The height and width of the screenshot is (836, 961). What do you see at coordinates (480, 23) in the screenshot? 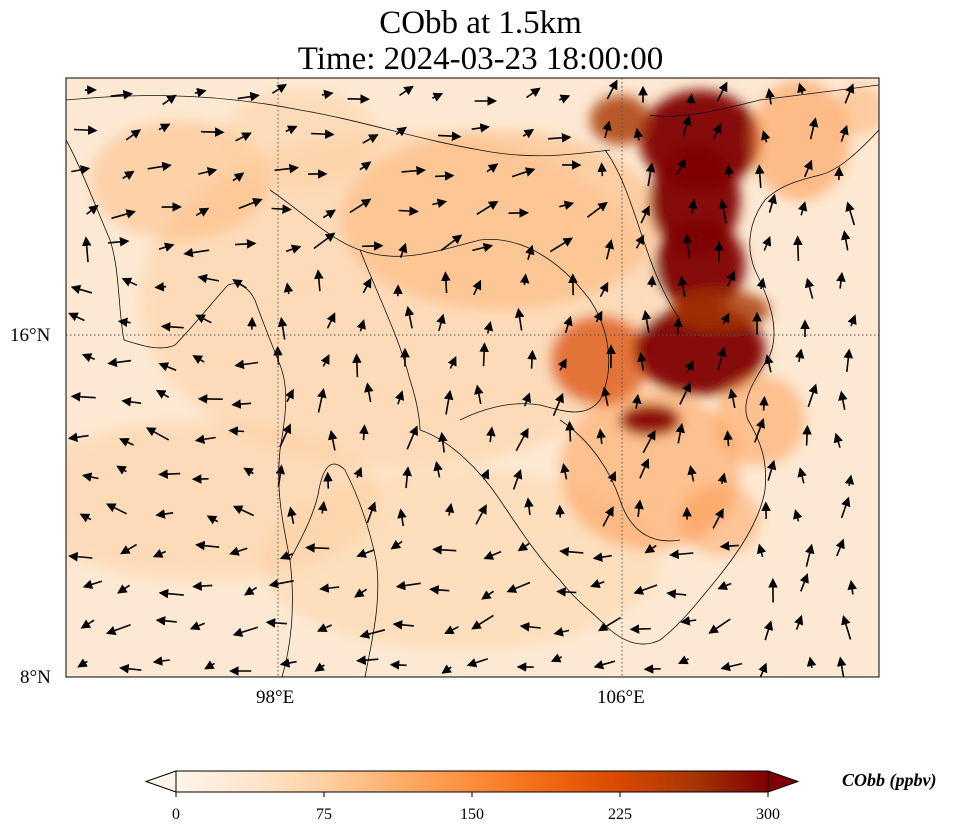
I see `map-title: CObb at 1.5km` at bounding box center [480, 23].